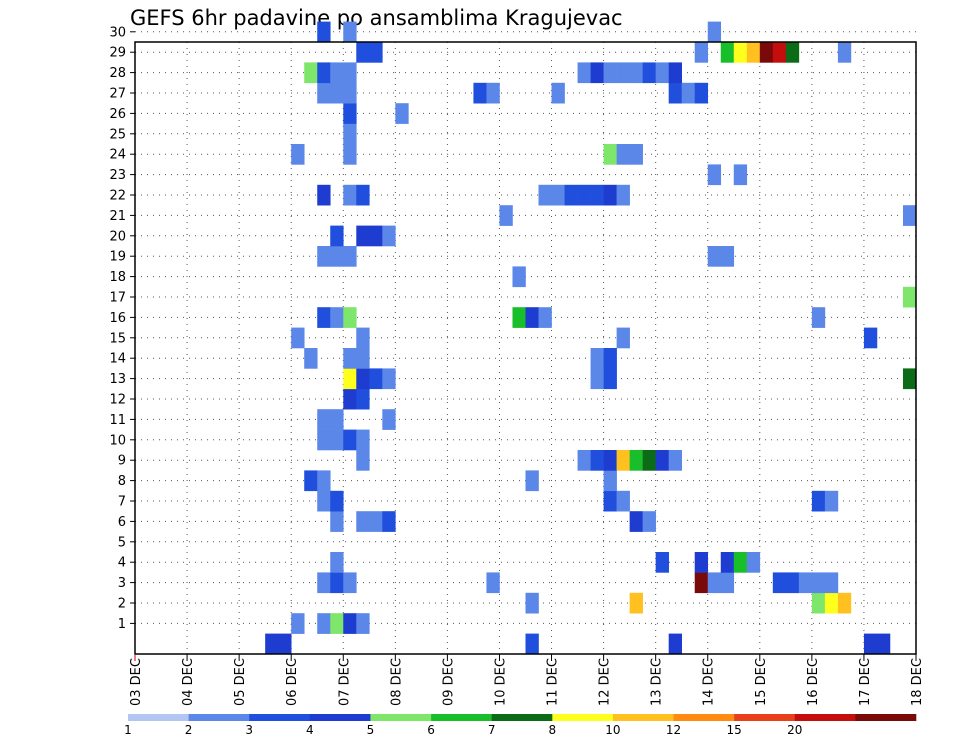  What do you see at coordinates (396, 682) in the screenshot?
I see `x-tick-label: 08 DEC` at bounding box center [396, 682].